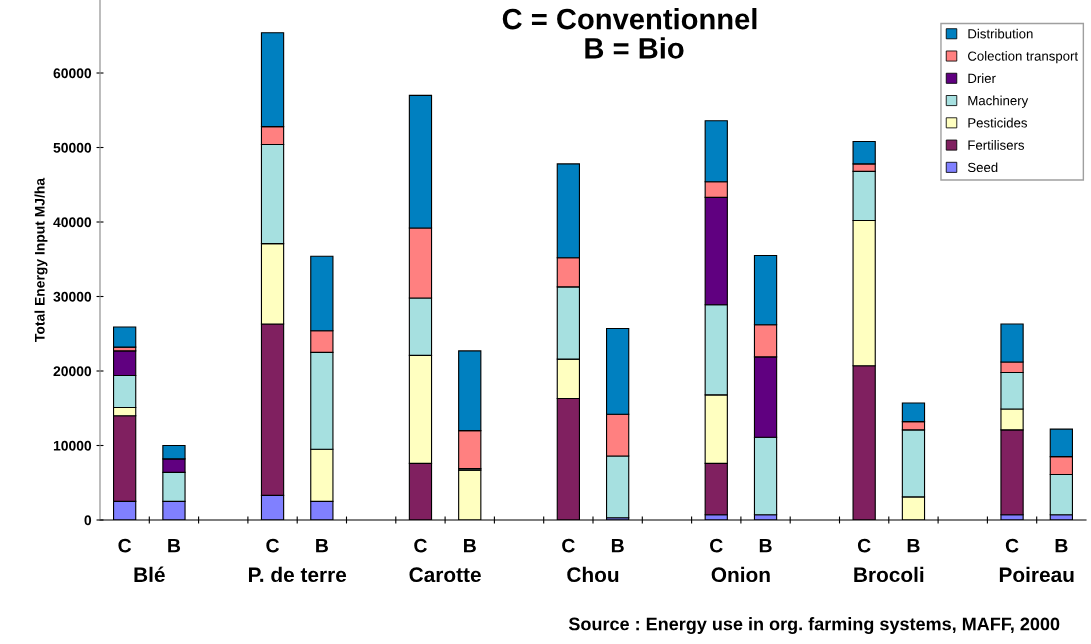 This screenshot has height=644, width=1091. What do you see at coordinates (297, 574) in the screenshot?
I see `text: P. de terre` at bounding box center [297, 574].